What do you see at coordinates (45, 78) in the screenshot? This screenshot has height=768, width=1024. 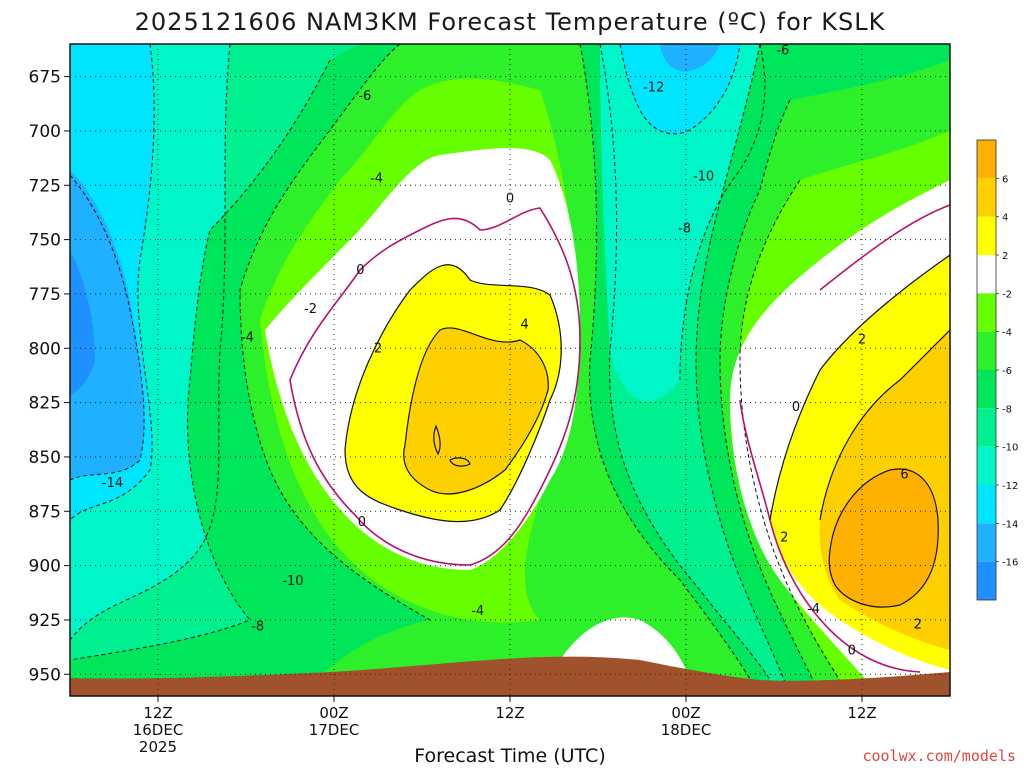 I see `y-tick-label: 675` at bounding box center [45, 78].